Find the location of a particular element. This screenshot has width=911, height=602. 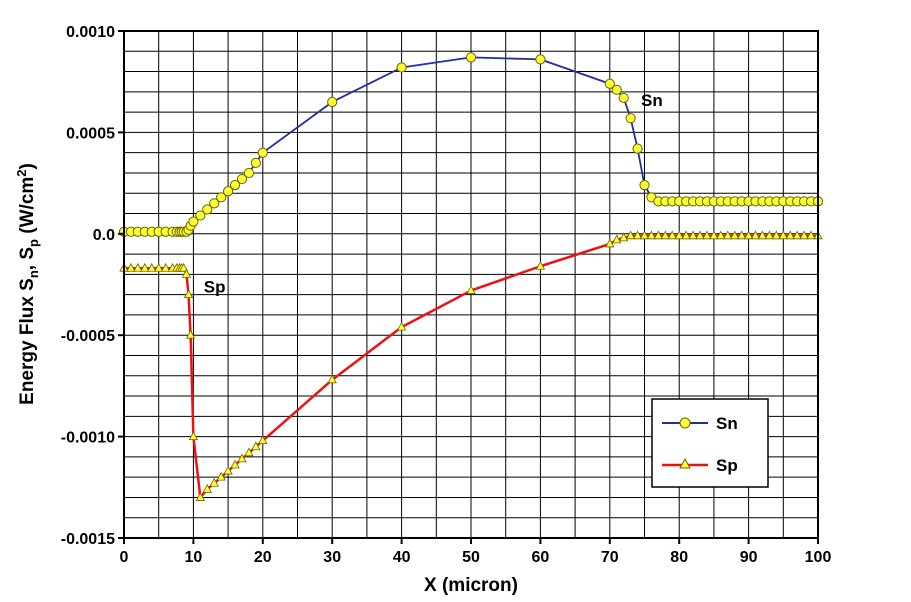

legend-box is located at coordinates (710, 443).